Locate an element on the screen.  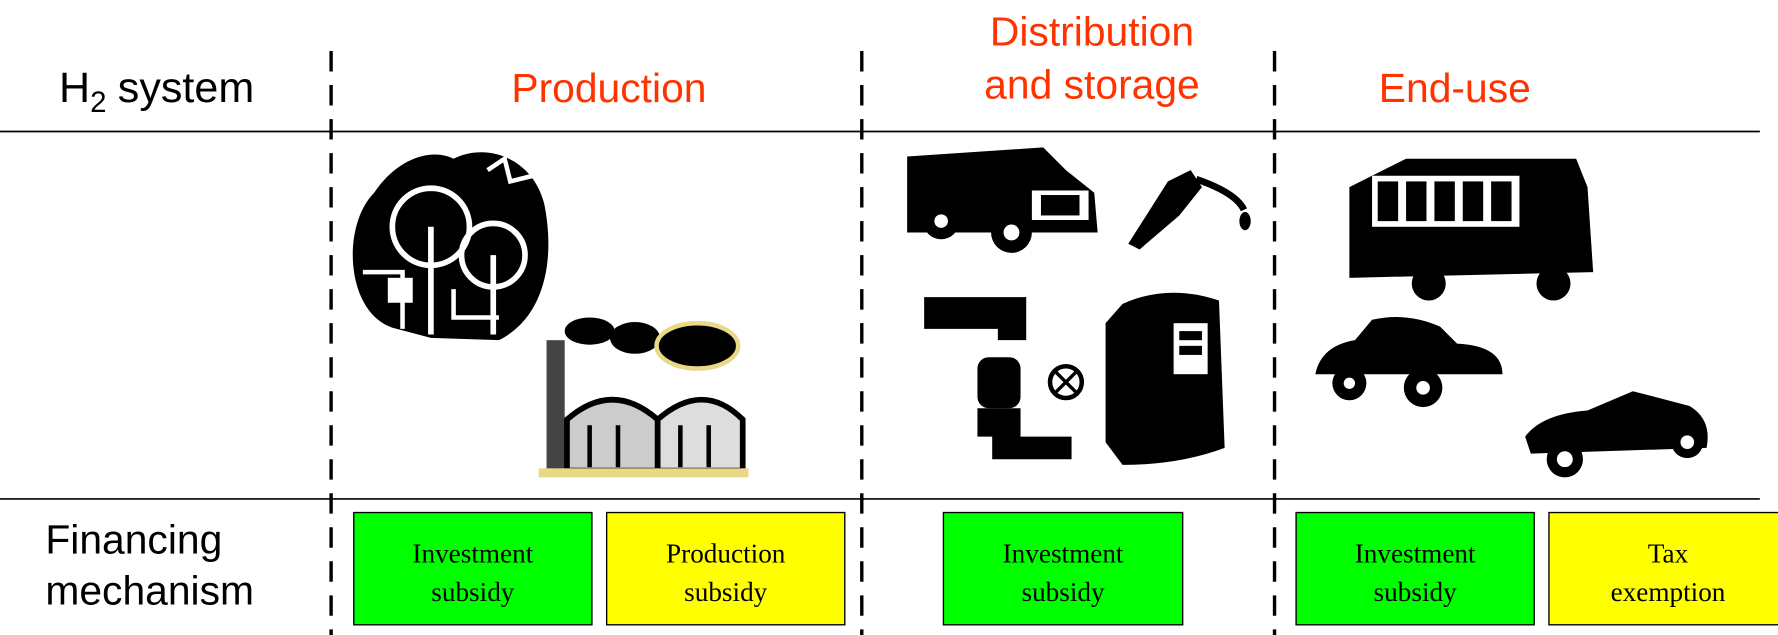
distribution-icons is located at coordinates (1079, 306).